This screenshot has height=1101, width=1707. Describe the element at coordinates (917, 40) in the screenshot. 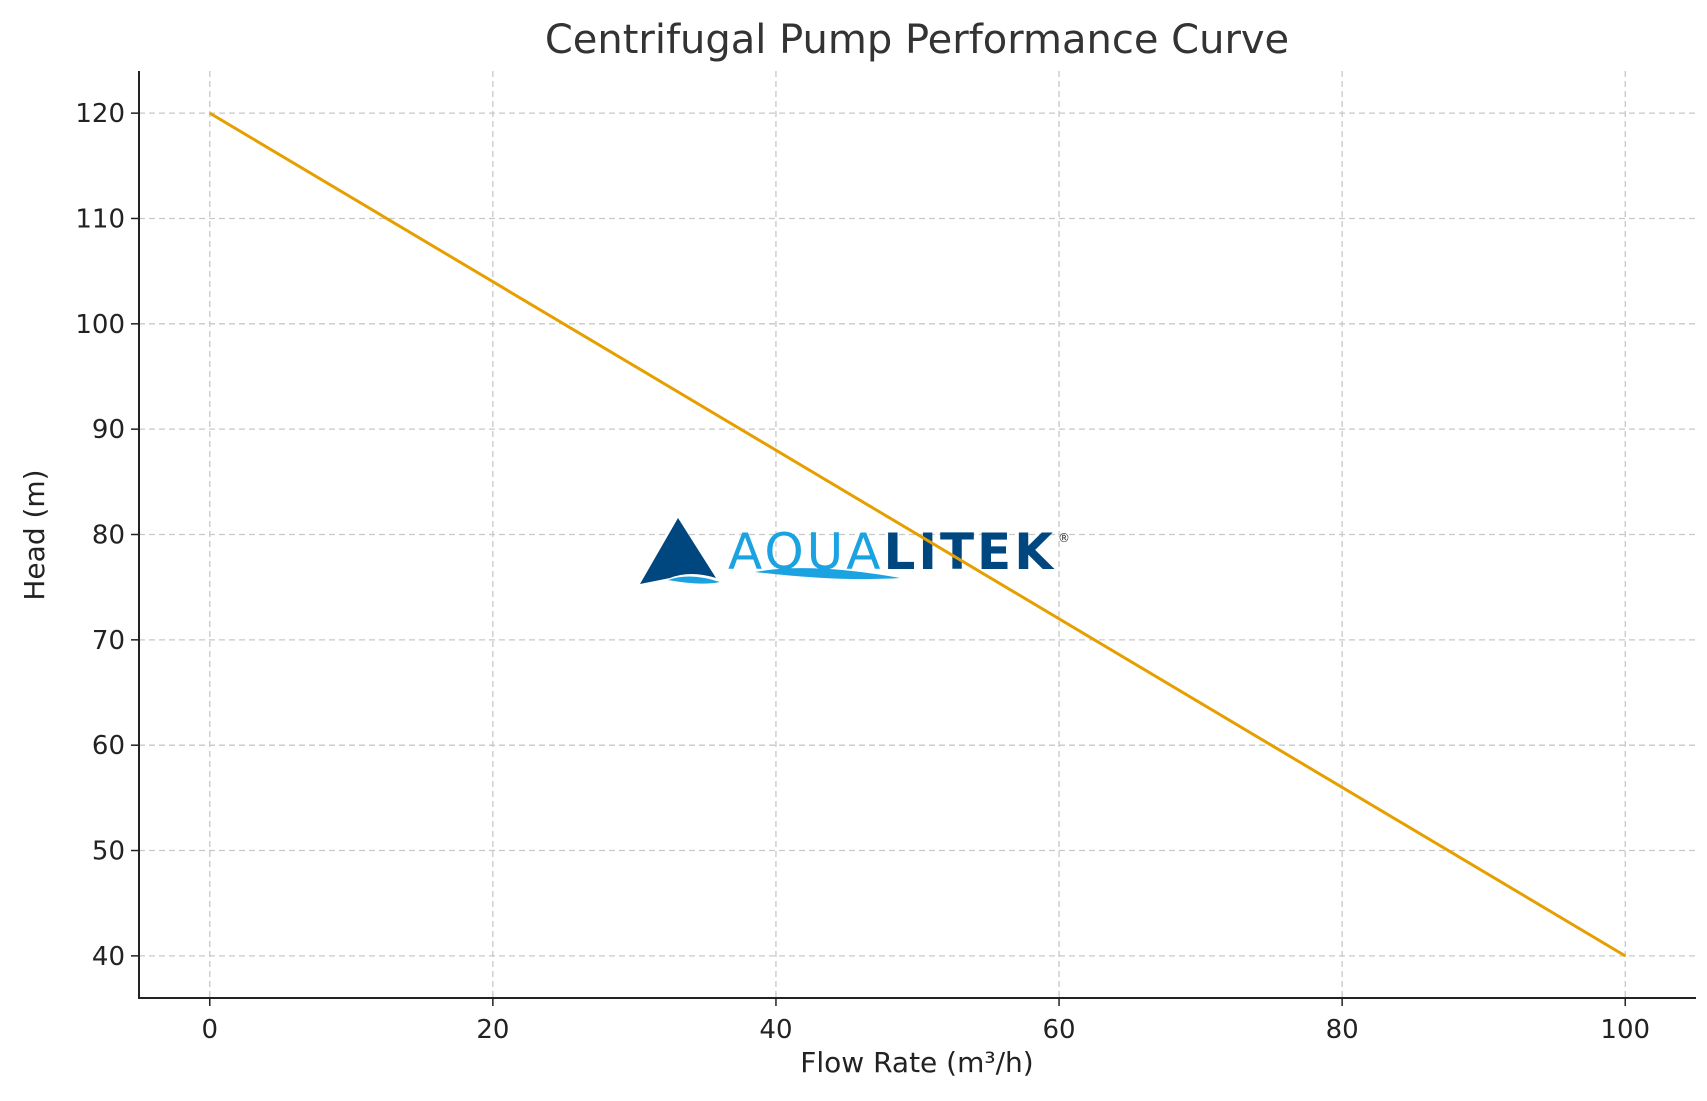

I see `chart-title: Centrifugal Pump Performance Curve` at that location.